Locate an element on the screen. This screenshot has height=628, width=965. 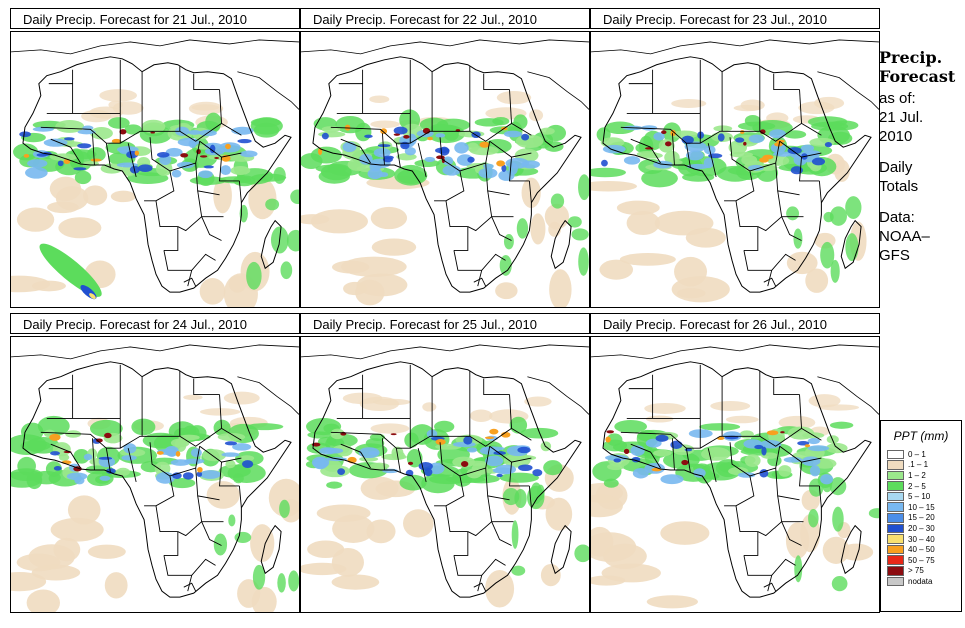
africa-coastline is located at coordinates (737, 174).